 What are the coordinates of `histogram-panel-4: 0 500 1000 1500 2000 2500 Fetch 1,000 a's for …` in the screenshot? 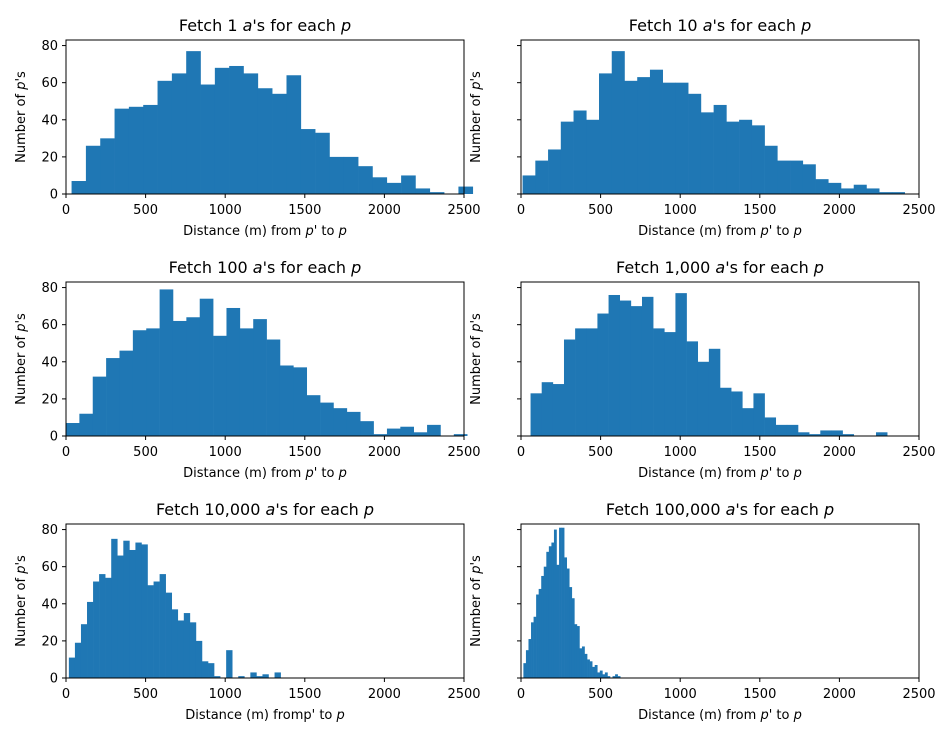 It's located at (702, 369).